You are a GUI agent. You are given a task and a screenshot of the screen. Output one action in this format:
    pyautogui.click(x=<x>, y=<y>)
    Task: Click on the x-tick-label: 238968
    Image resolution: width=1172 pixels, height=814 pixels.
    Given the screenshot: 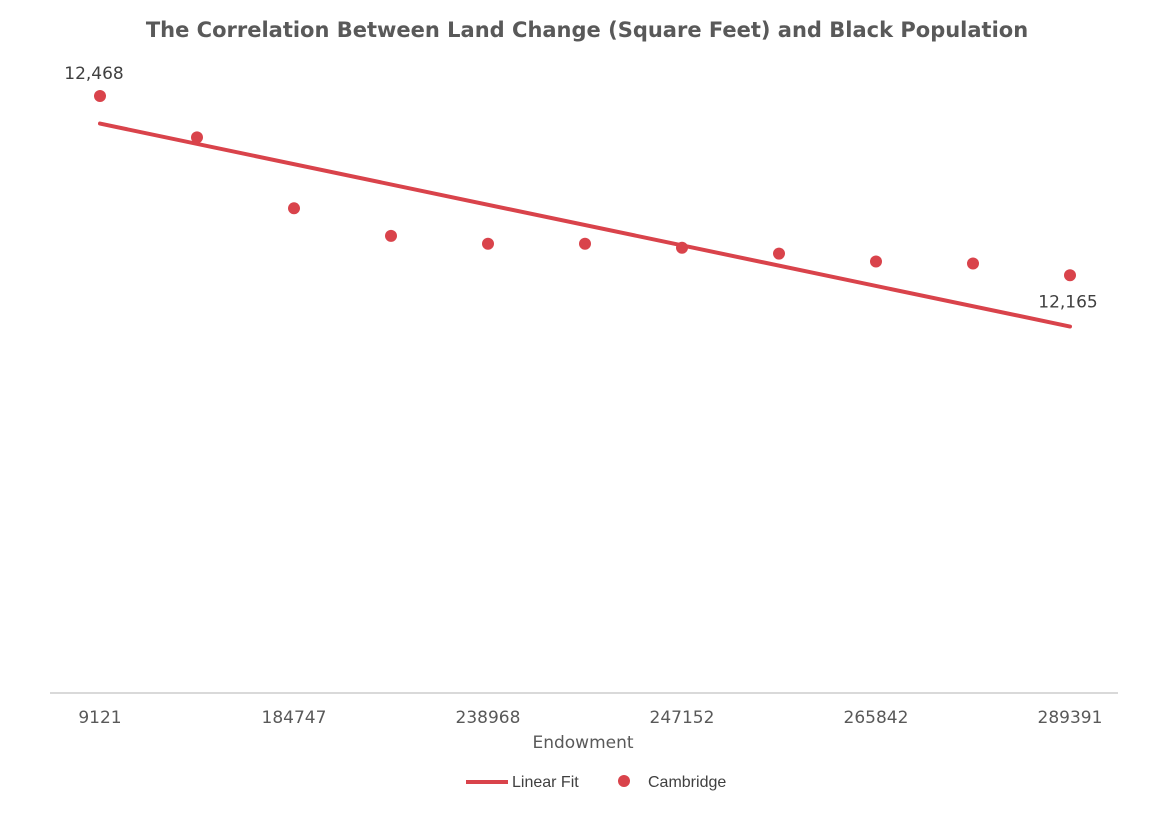 What is the action you would take?
    pyautogui.click(x=488, y=718)
    